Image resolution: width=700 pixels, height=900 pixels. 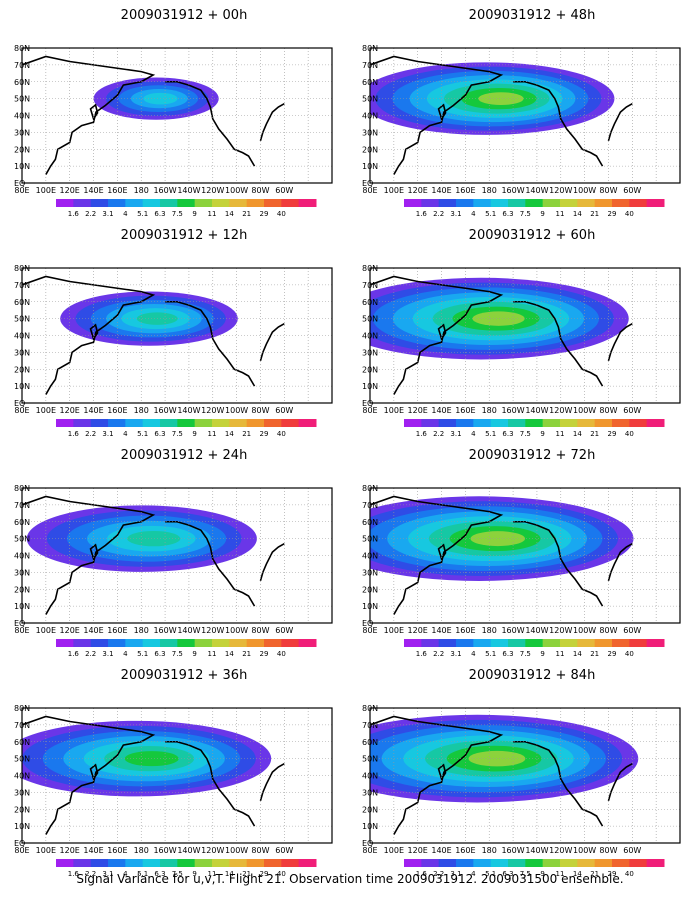 What do you see at coordinates (490, 654) in the screenshot?
I see `colorbar-label: 5.1` at bounding box center [490, 654].